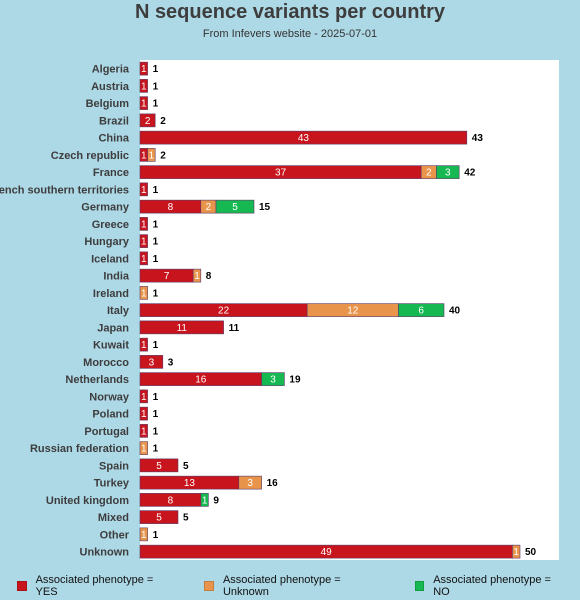  I want to click on category-label-kuwait: Kuwait, so click(111, 346).